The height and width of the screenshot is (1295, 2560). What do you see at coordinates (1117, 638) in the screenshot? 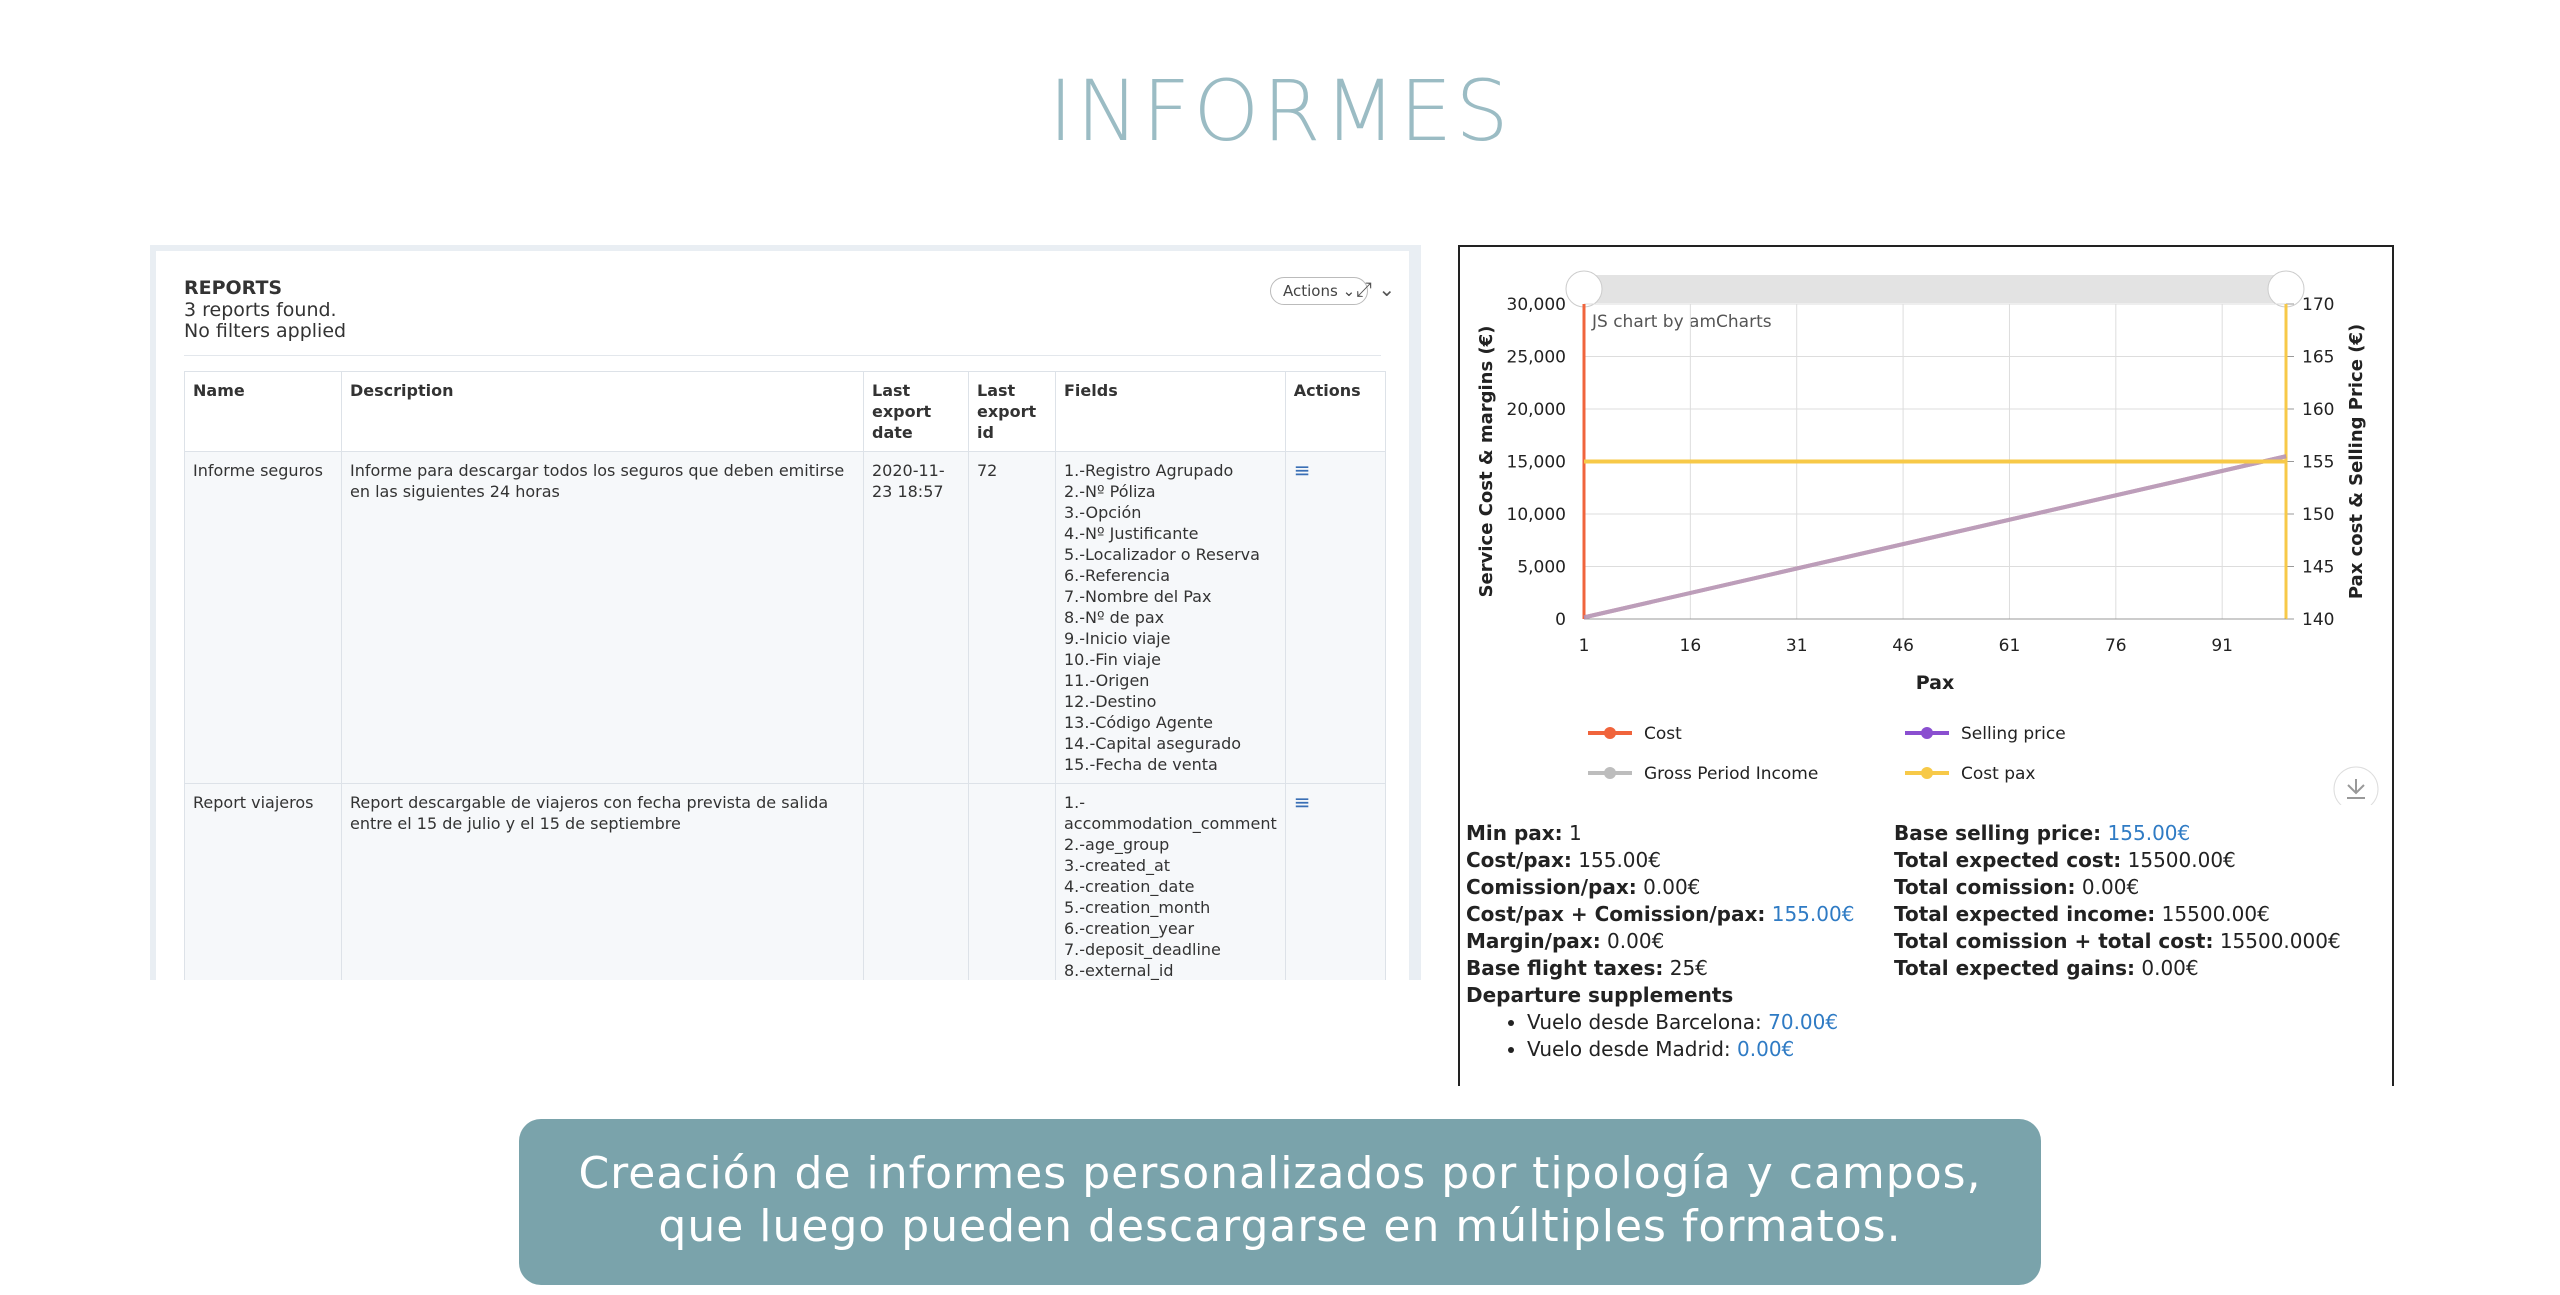
I see `field-item: 9.-Inicio viaje` at bounding box center [1117, 638].